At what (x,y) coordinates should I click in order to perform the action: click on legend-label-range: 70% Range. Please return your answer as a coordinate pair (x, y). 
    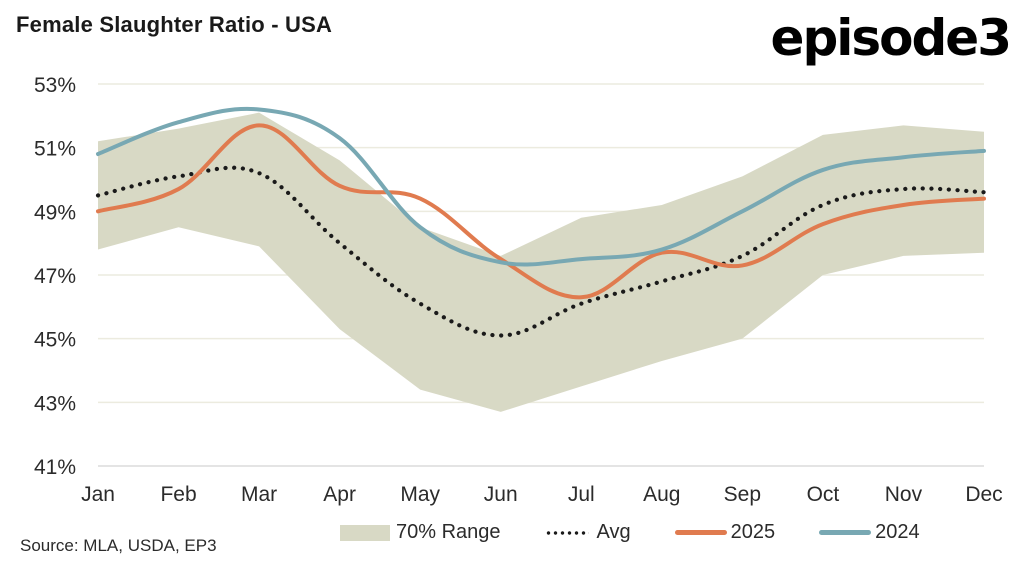
    Looking at the image, I should click on (448, 532).